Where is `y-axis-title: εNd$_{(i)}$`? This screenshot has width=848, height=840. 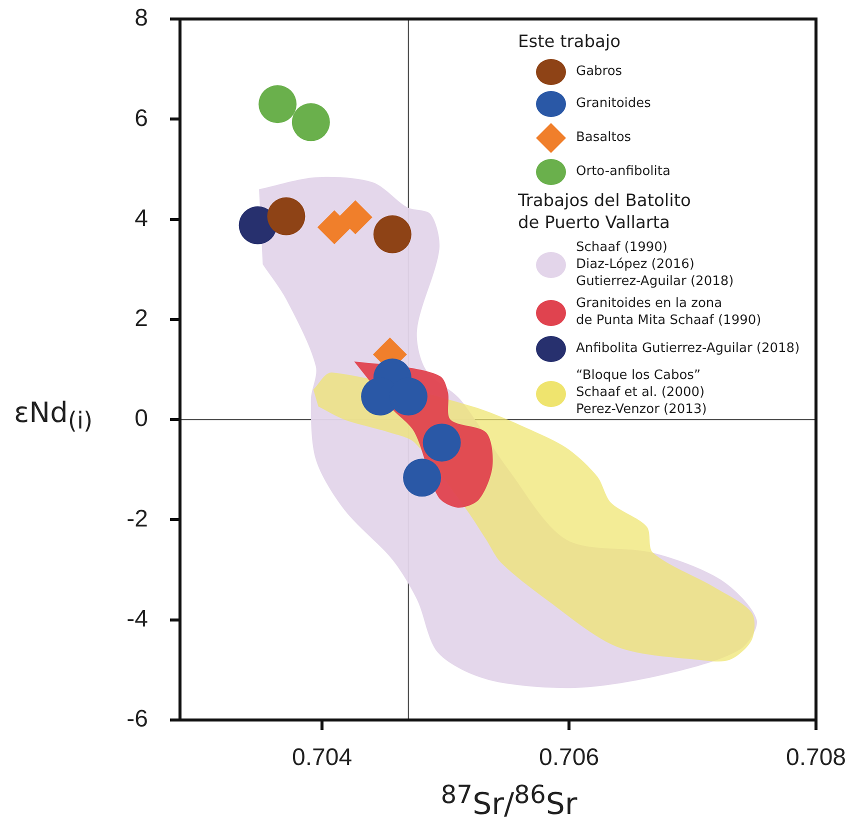
y-axis-title: εNd$_{(i)}$ is located at coordinates (53, 415).